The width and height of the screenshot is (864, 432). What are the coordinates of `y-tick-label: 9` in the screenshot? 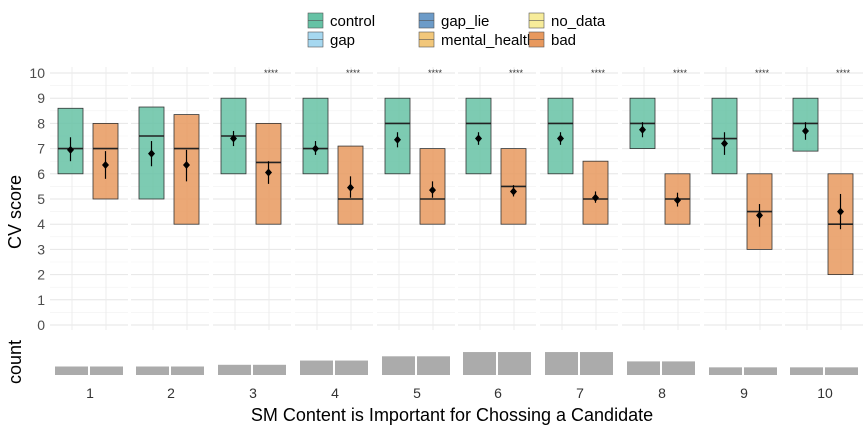 It's located at (41, 98).